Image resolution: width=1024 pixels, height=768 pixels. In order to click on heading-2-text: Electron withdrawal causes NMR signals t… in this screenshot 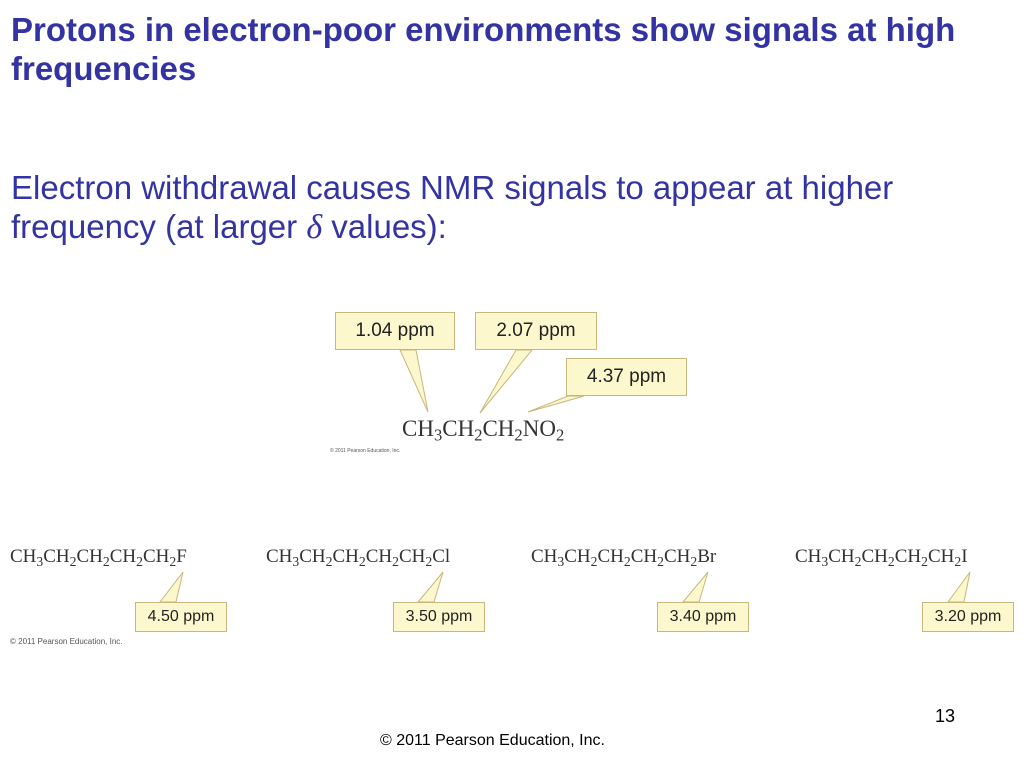, I will do `click(452, 207)`.